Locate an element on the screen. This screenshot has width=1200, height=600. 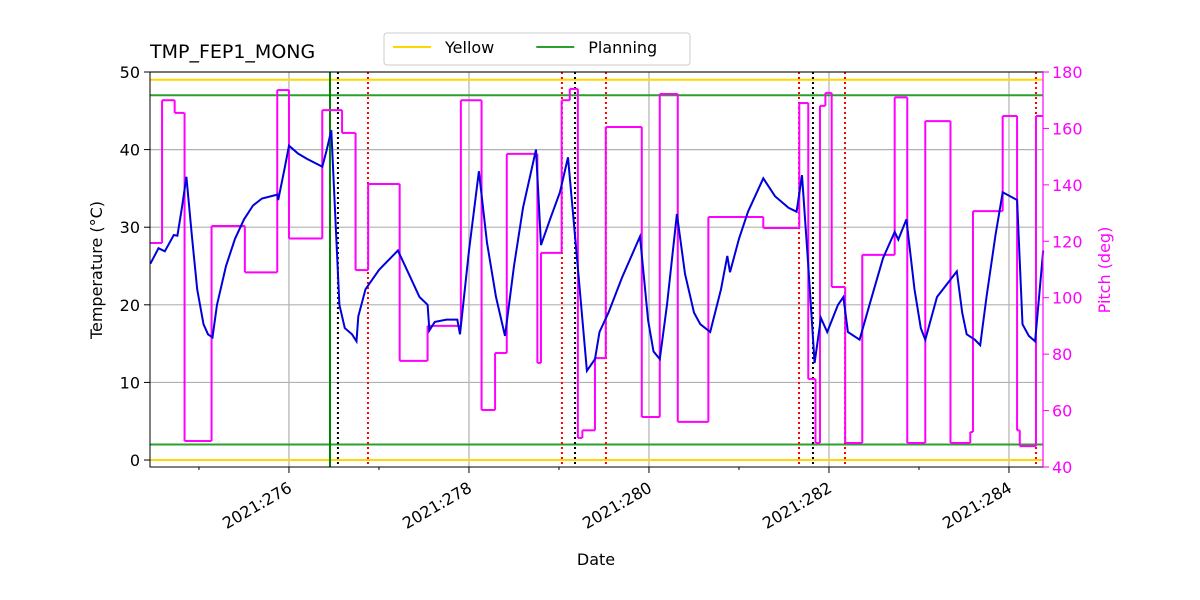
y-tick-label: 0 is located at coordinates (135, 460).